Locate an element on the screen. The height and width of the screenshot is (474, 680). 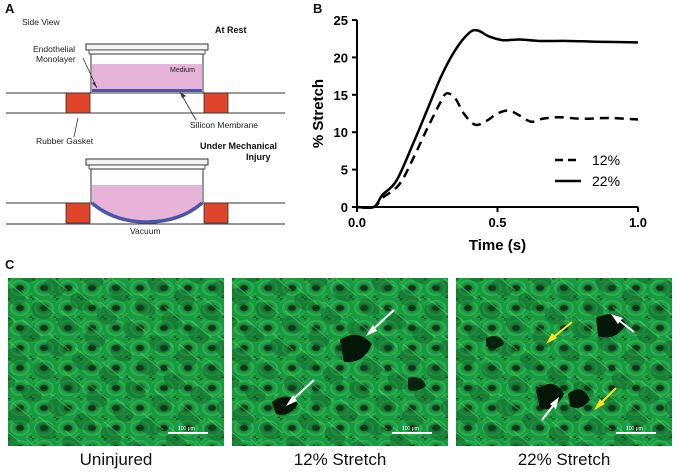
y-tick-label: 0 is located at coordinates (344, 207).